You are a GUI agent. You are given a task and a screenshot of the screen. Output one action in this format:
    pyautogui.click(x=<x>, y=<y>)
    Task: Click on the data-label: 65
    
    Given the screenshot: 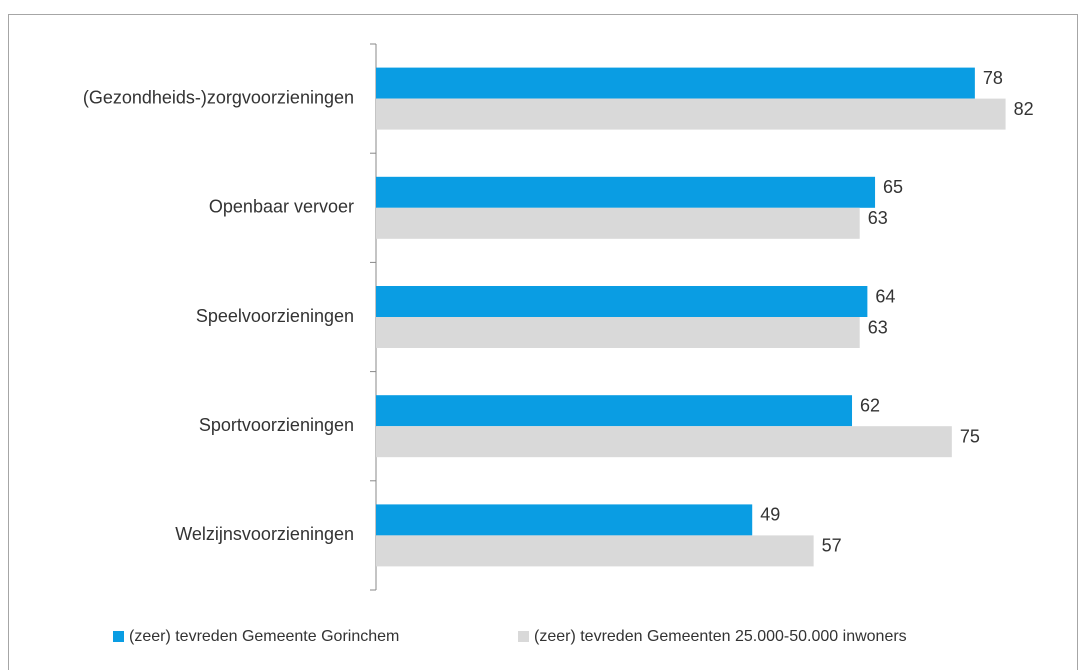 What is the action you would take?
    pyautogui.click(x=893, y=187)
    